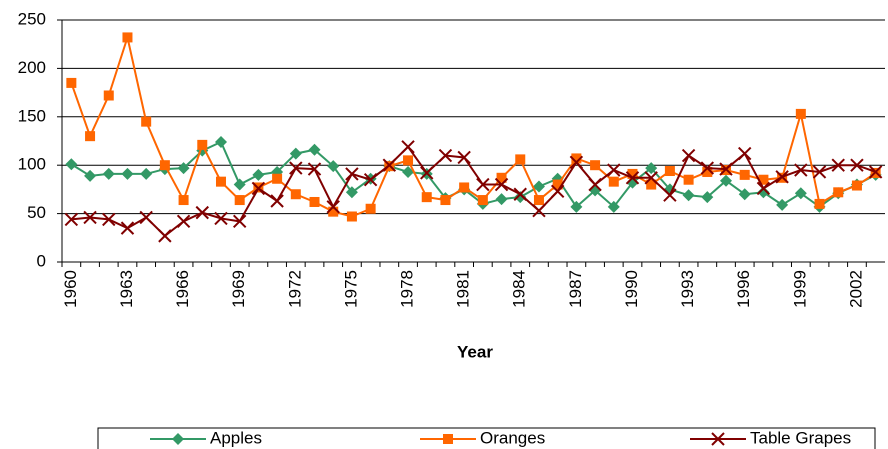 The width and height of the screenshot is (888, 449). What do you see at coordinates (36, 212) in the screenshot?
I see `y-tick-label: 50` at bounding box center [36, 212].